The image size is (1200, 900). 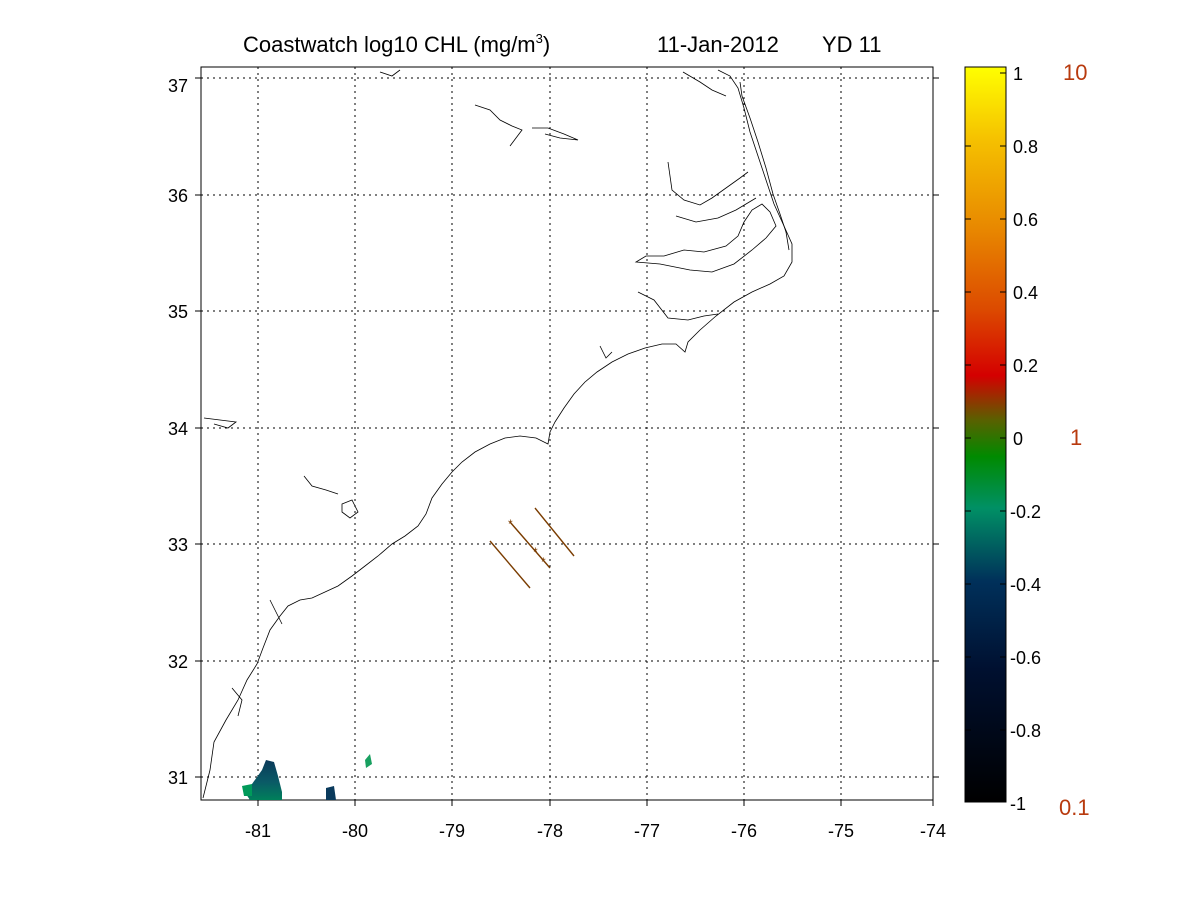 I want to click on lat-tick: 36, so click(x=178, y=196).